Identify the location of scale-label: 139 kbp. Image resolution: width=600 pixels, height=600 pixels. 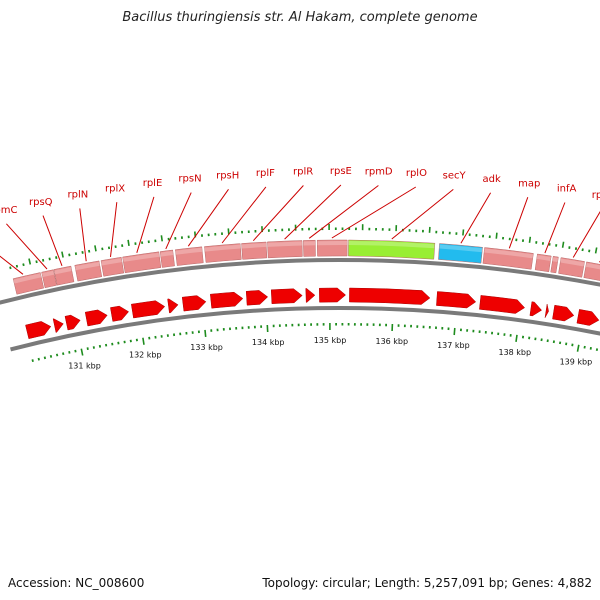
(576, 362).